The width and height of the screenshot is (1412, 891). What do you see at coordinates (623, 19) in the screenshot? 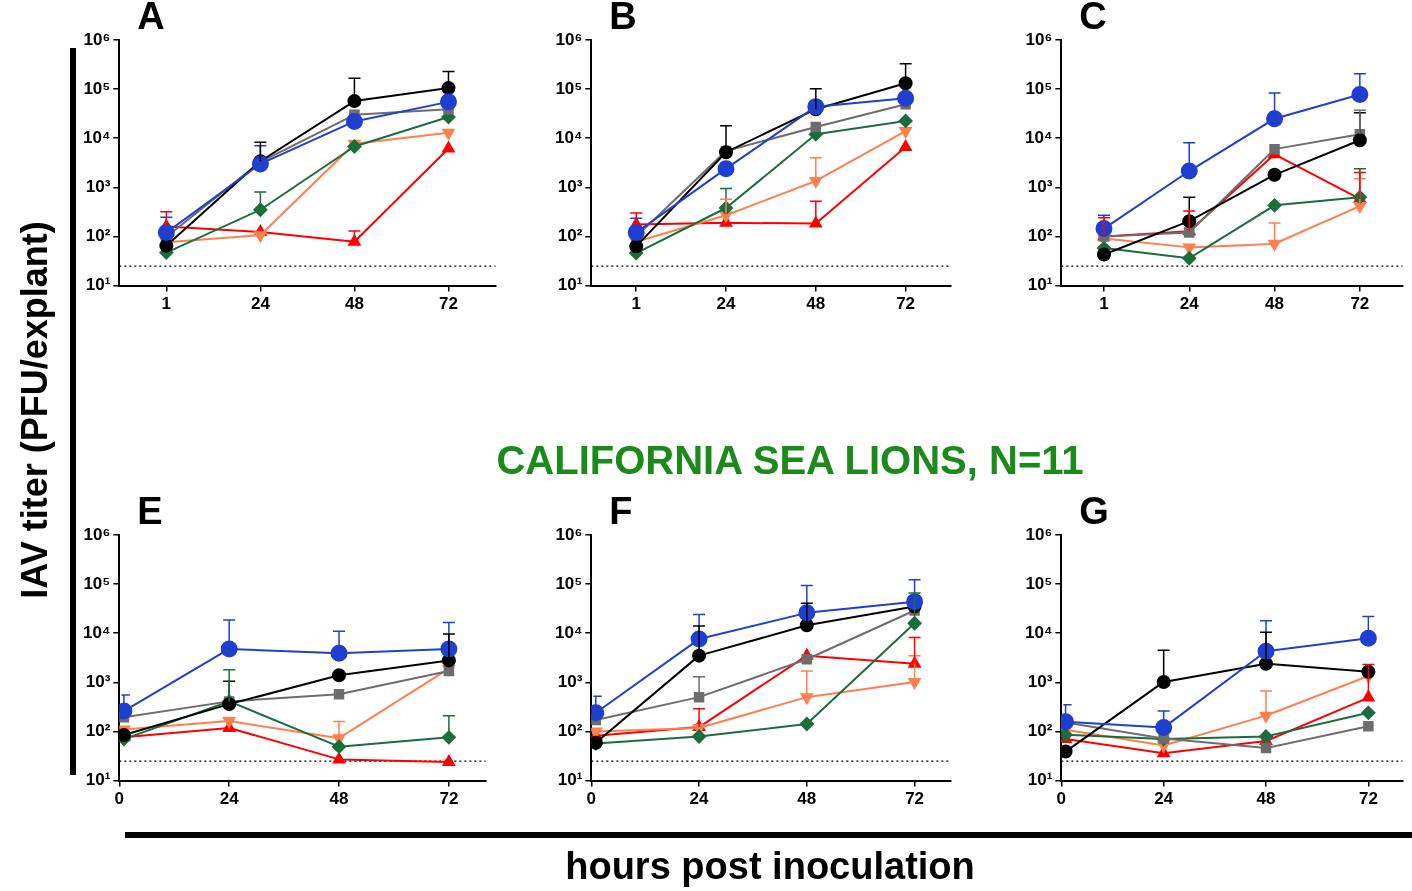
I see `chart-title: B` at bounding box center [623, 19].